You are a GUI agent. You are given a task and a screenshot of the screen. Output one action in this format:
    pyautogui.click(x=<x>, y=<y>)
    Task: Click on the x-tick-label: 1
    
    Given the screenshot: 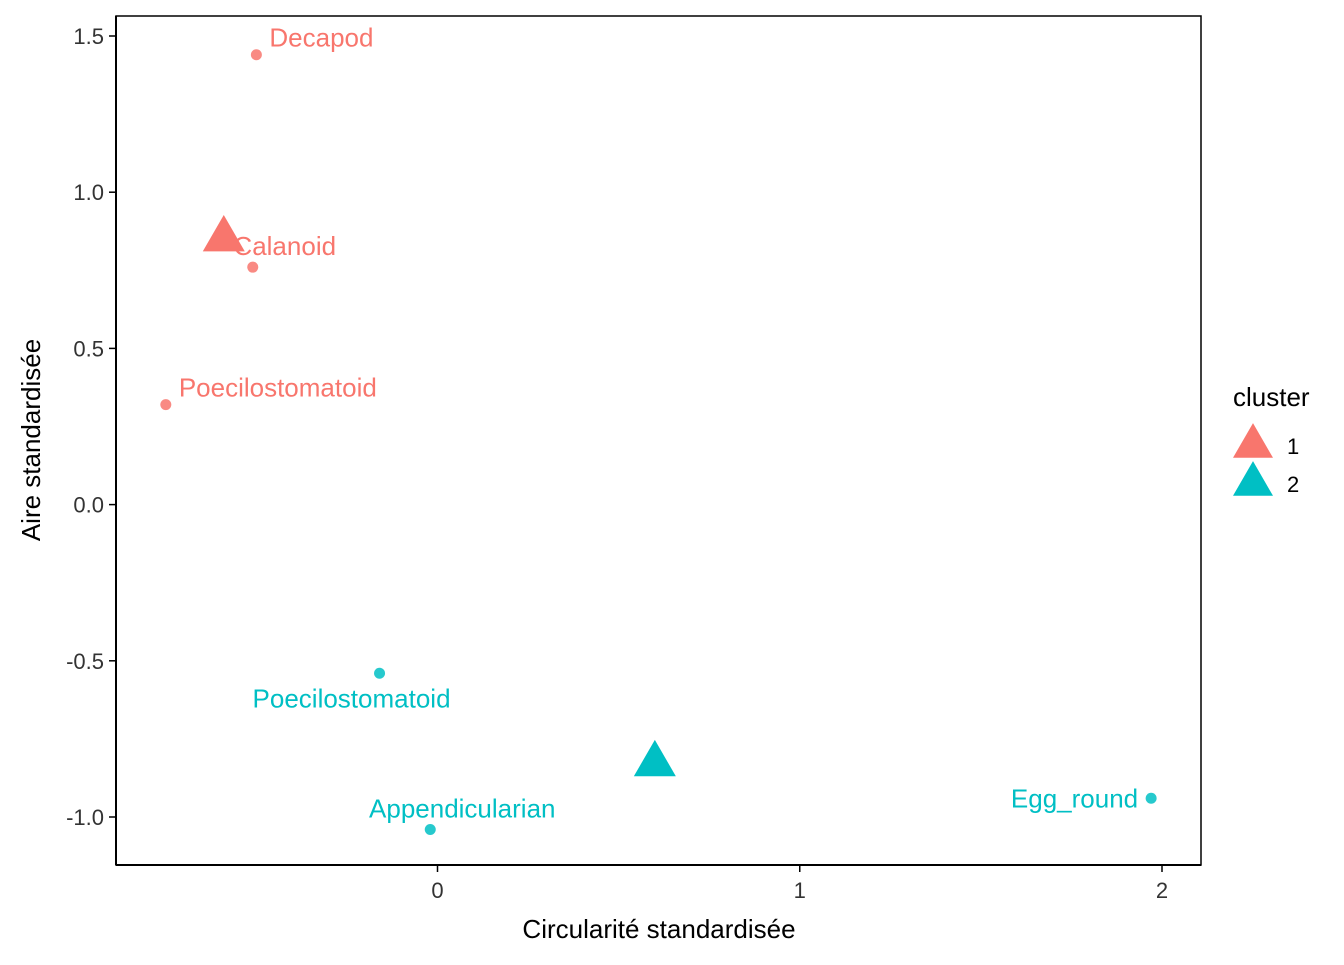 What is the action you would take?
    pyautogui.click(x=800, y=890)
    